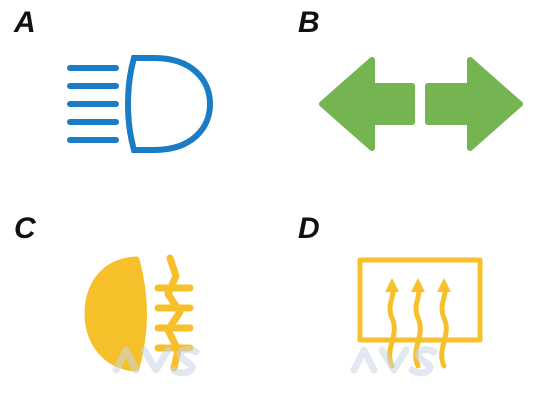 The width and height of the screenshot is (560, 420). I want to click on right-arrow-icon, so click(474, 104).